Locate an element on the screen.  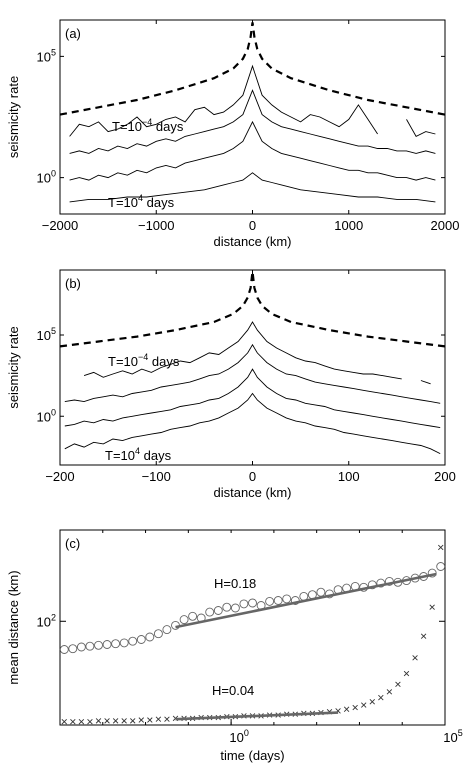
x-tick-label: −1000 is located at coordinates (156, 225).